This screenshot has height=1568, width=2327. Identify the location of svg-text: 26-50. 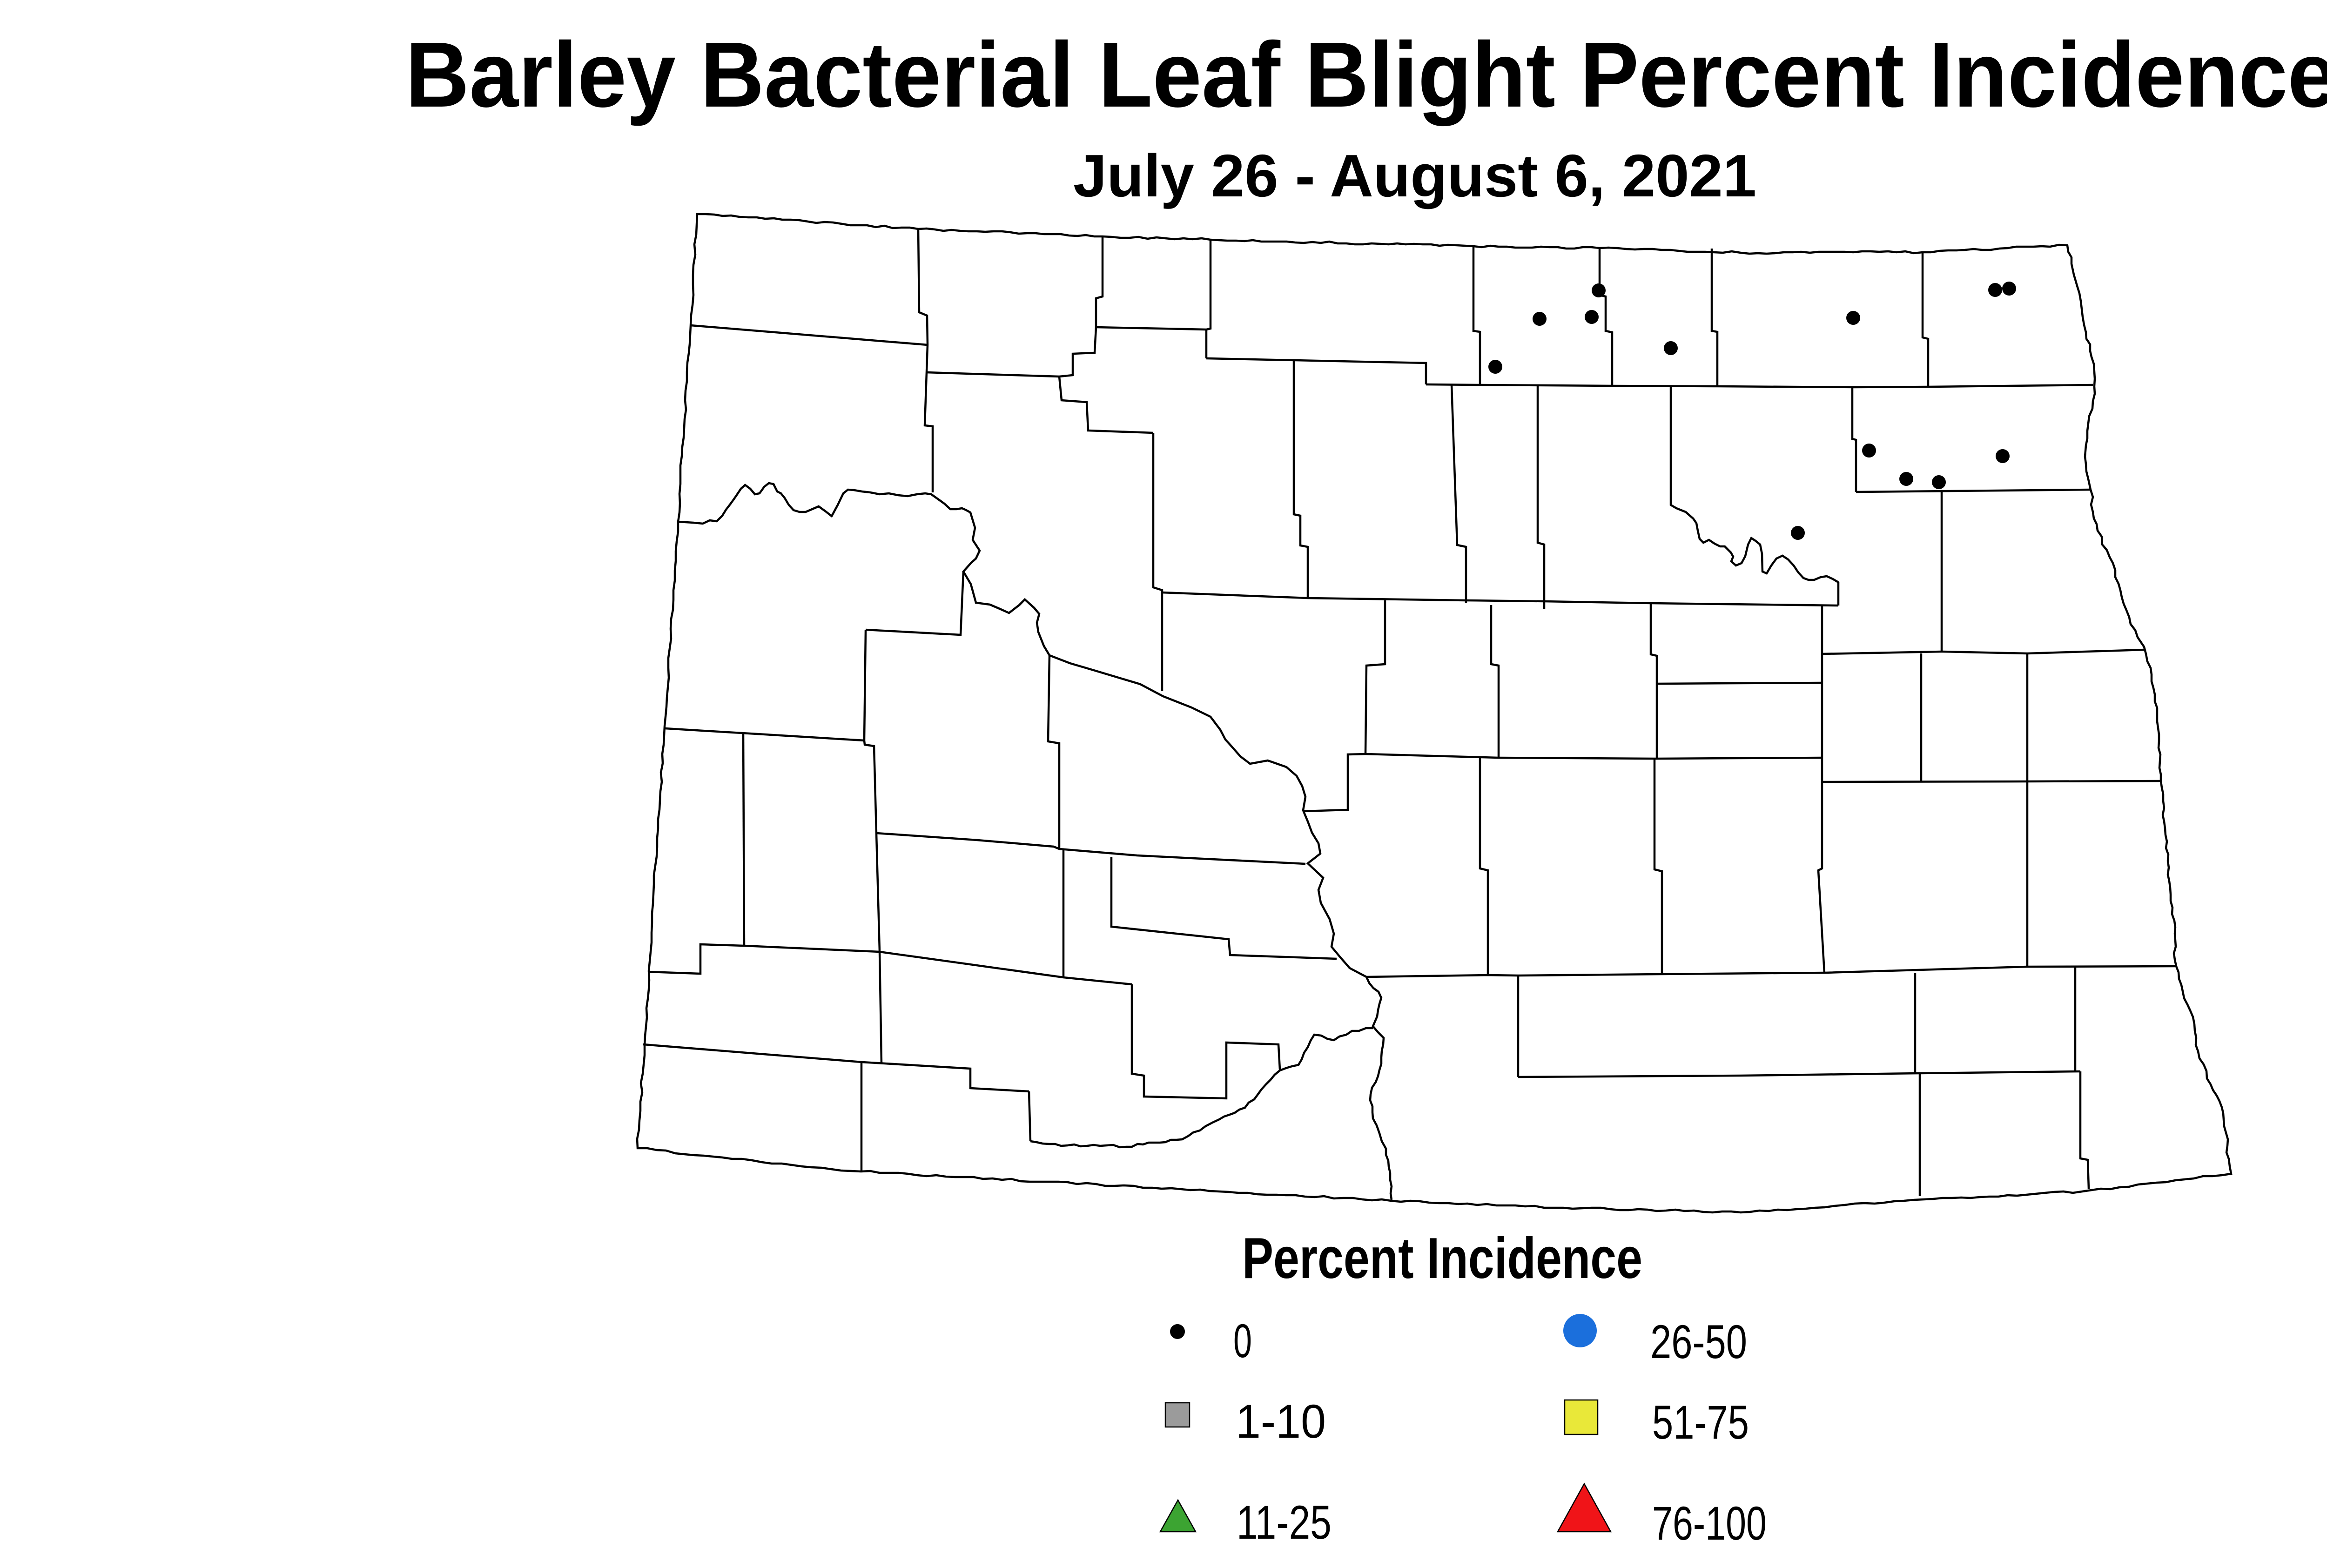
(1698, 1341).